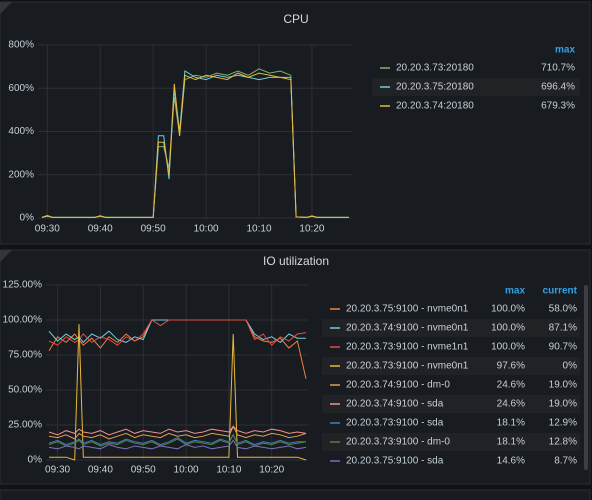 This screenshot has height=500, width=592. What do you see at coordinates (563, 423) in the screenshot?
I see `legend-current: 12.9%` at bounding box center [563, 423].